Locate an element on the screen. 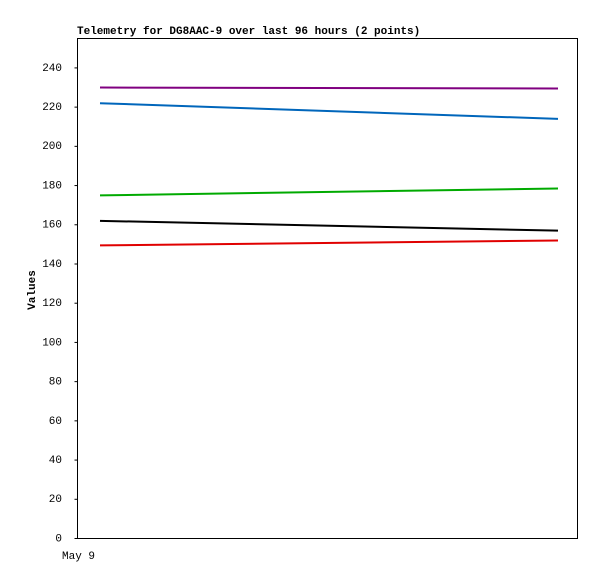 Image resolution: width=597 pixels, height=579 pixels. y-tick-label: 160 is located at coordinates (52, 226).